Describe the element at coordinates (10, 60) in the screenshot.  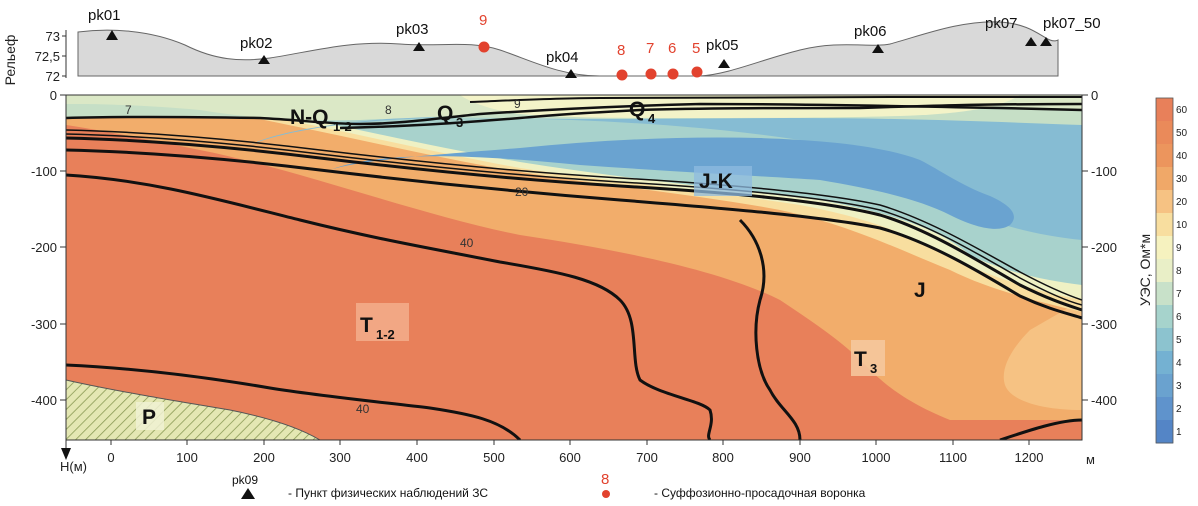
I see `relief-axis-title: Рельеф` at that location.